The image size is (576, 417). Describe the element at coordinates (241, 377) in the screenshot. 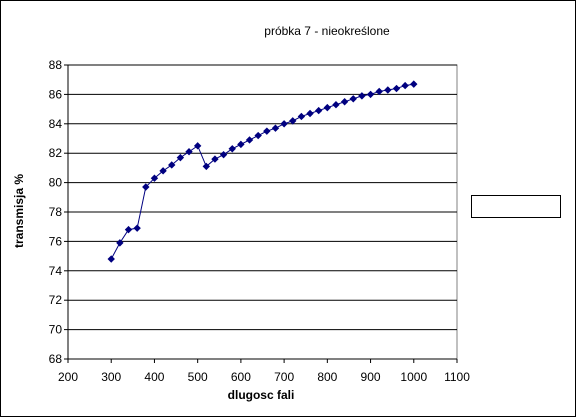

I see `x-tick-label: 600` at that location.